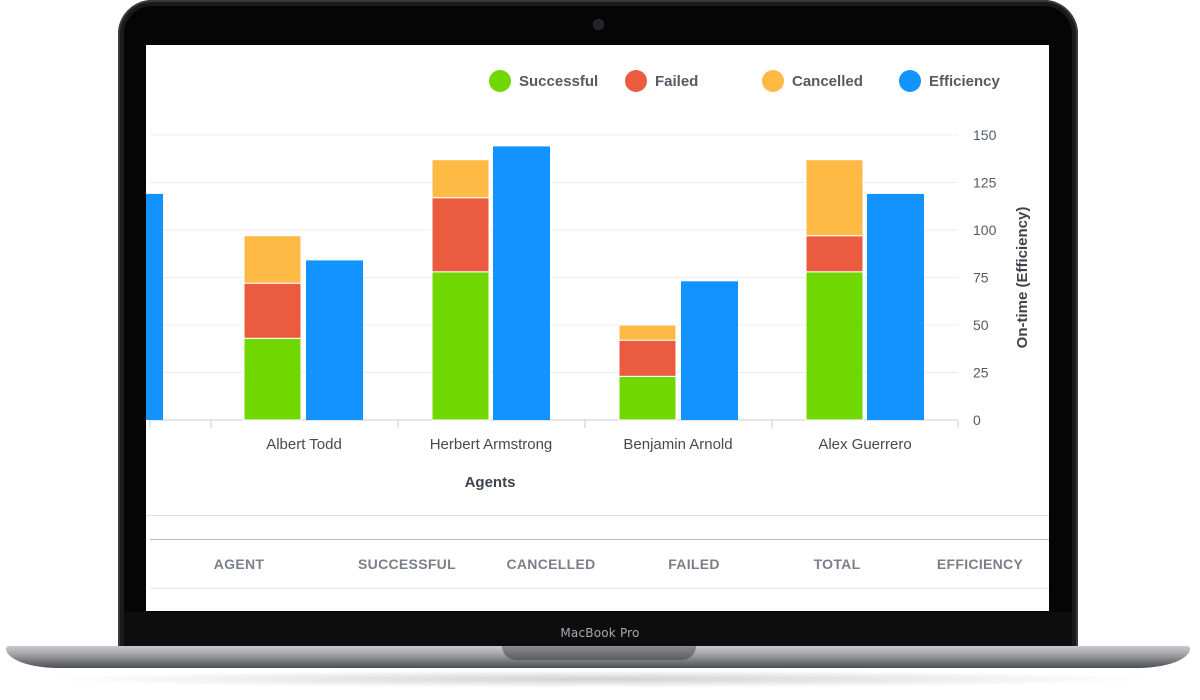 Image resolution: width=1200 pixels, height=700 pixels. Describe the element at coordinates (551, 564) in the screenshot. I see `table-header-cancelled: CANCELLED` at that location.